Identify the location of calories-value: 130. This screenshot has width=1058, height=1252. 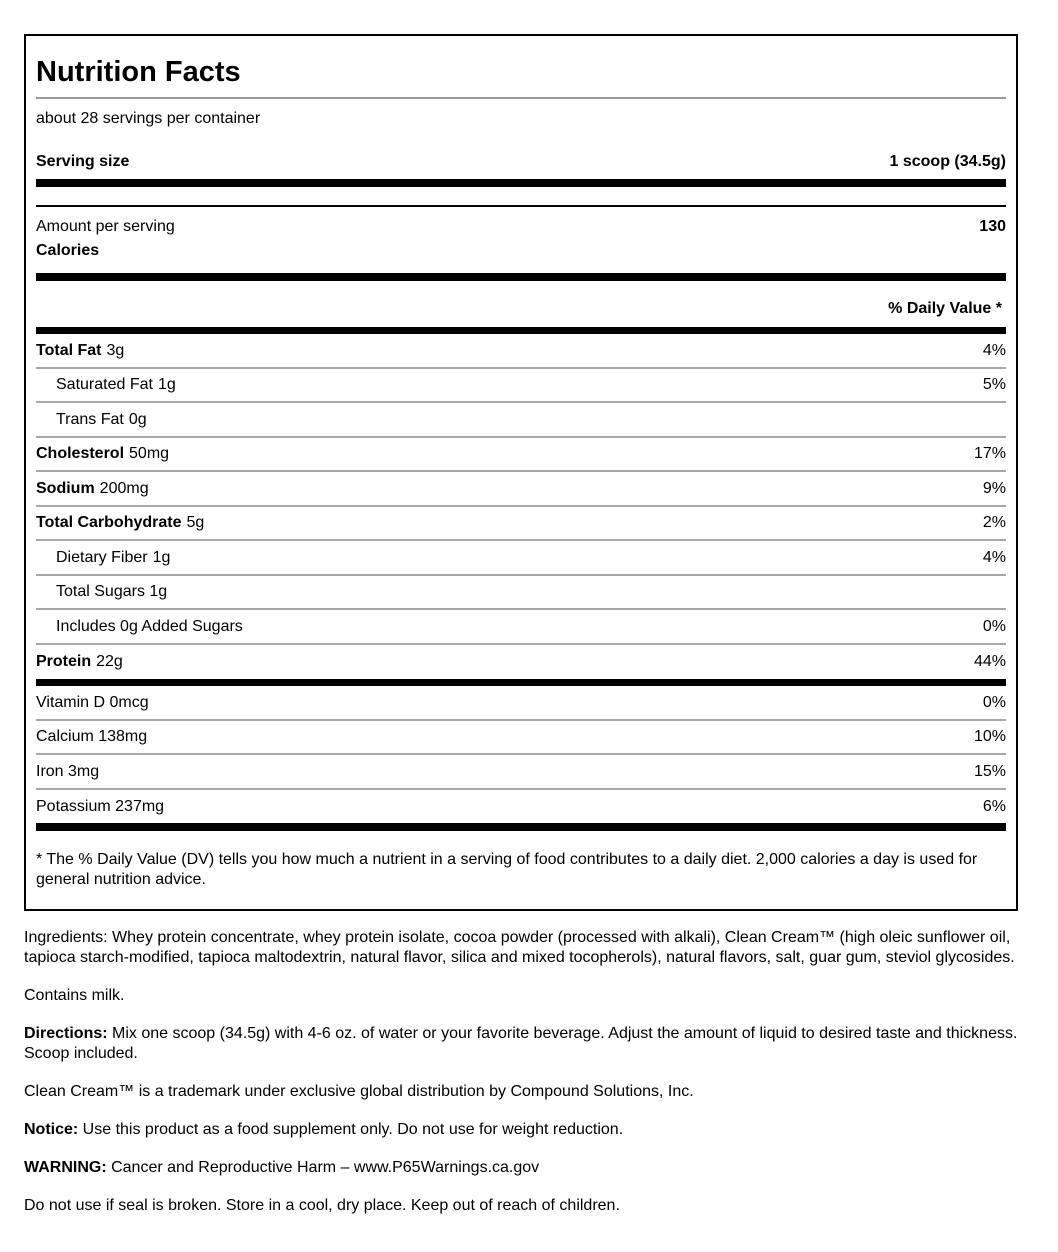
(992, 226).